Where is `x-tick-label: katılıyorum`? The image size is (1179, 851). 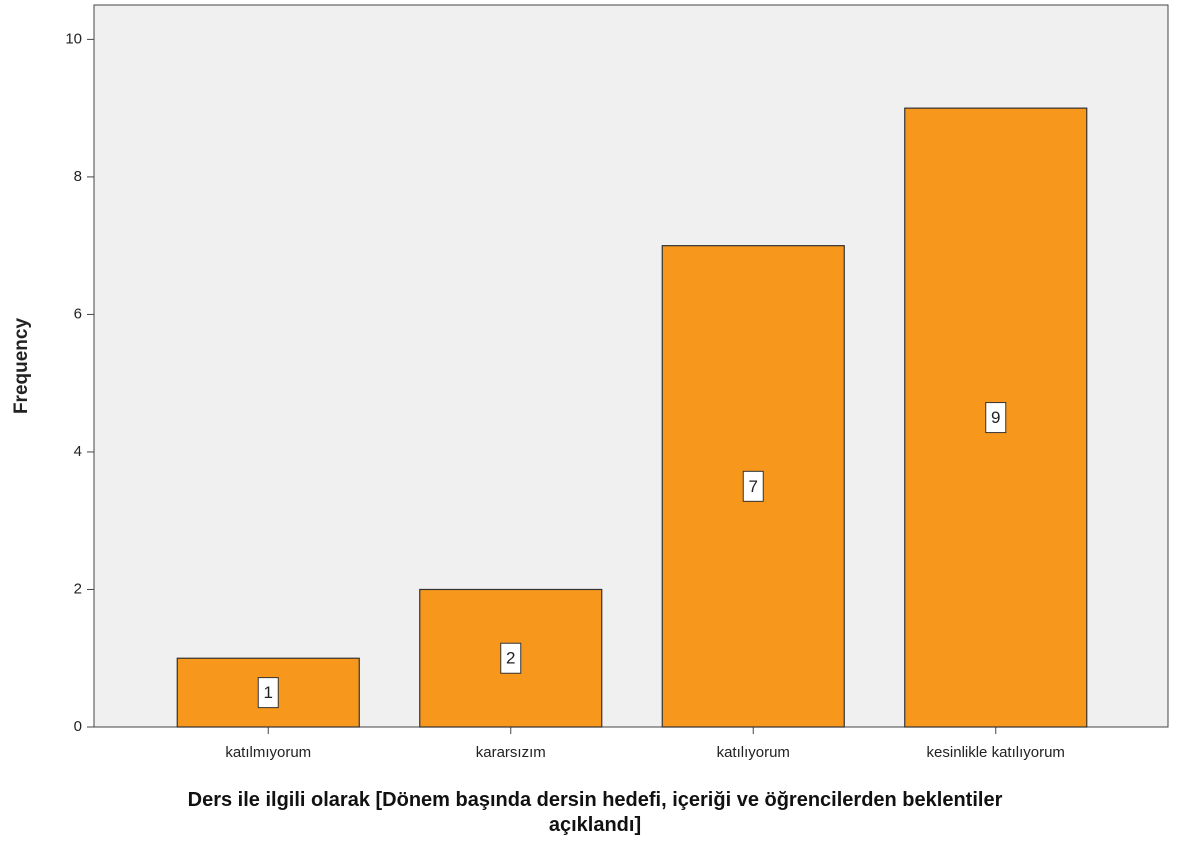 x-tick-label: katılıyorum is located at coordinates (753, 752).